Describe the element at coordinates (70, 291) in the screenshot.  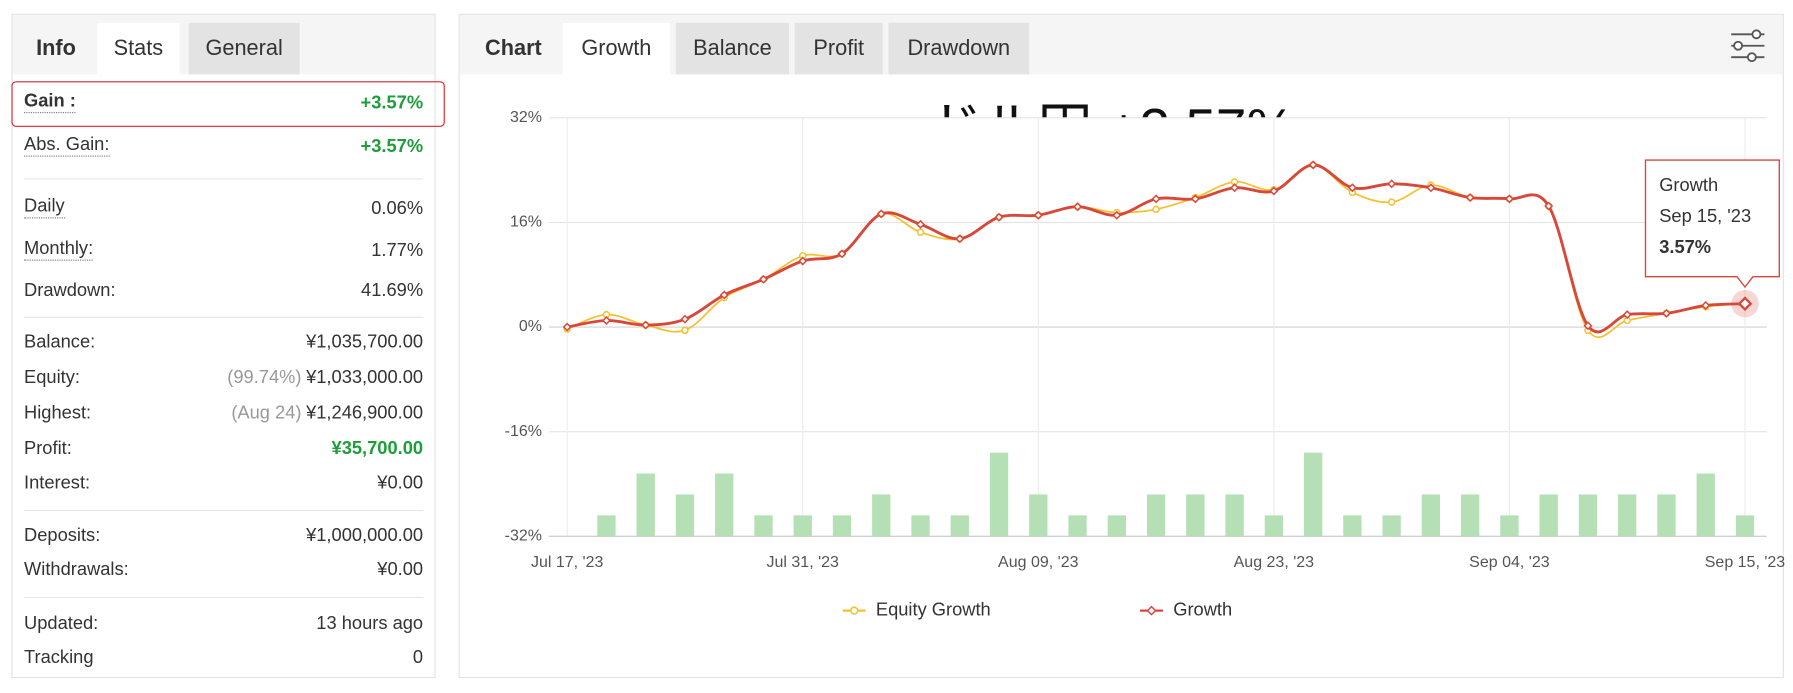
I see `stat-label: Drawdown:` at that location.